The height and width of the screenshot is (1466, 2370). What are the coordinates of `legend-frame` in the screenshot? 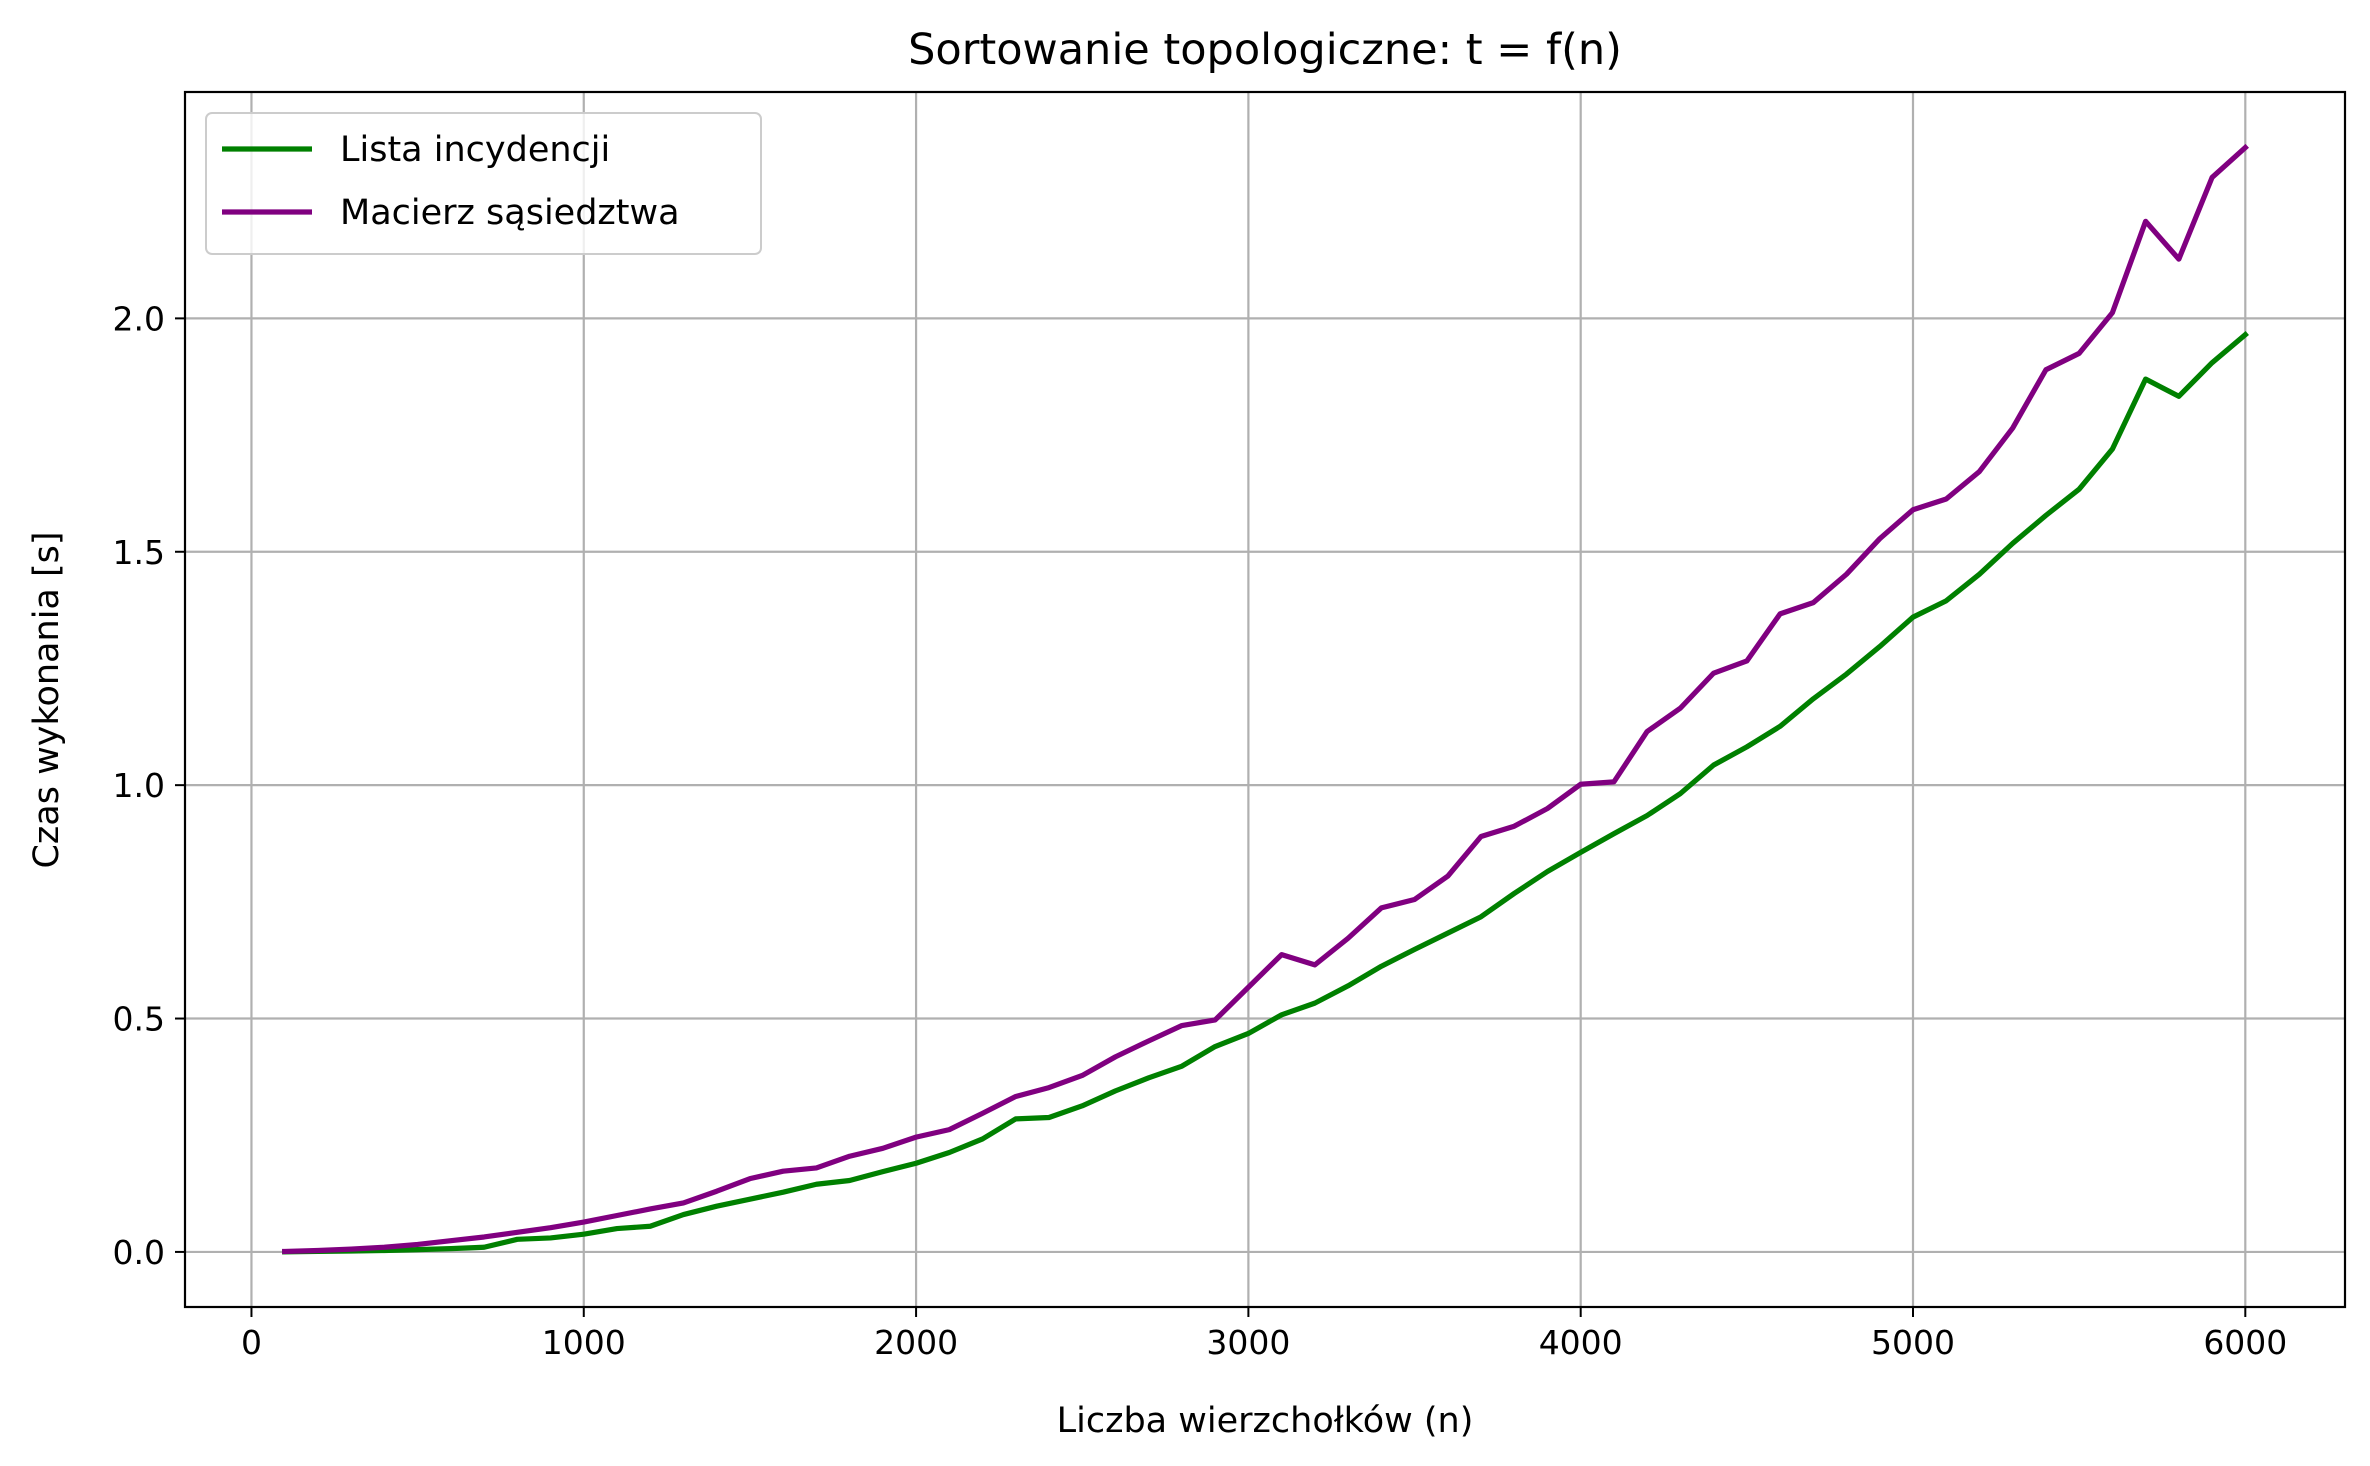 It's located at (483, 183).